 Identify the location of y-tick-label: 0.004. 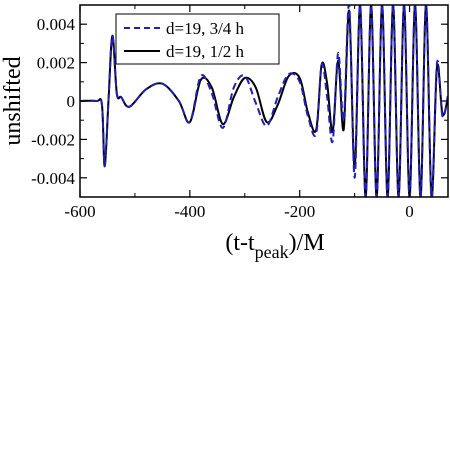
(56, 24).